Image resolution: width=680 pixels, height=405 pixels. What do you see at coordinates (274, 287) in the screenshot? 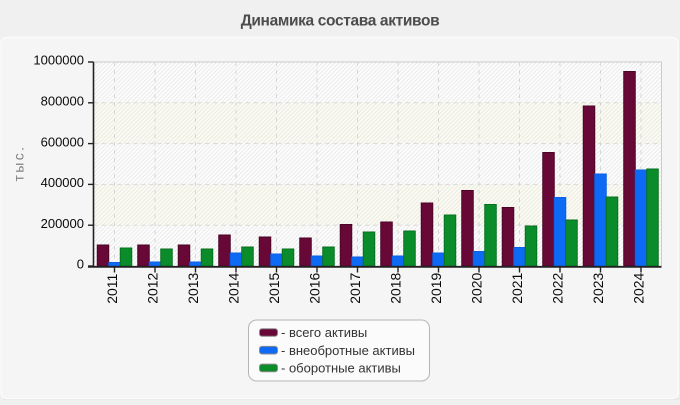
I see `svg-text: 2015` at bounding box center [274, 287].